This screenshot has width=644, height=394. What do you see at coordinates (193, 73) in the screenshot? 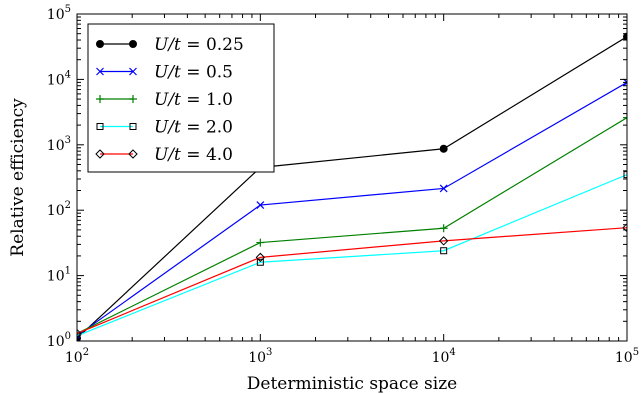
I see `legend-label: U/t = 0.5` at bounding box center [193, 73].